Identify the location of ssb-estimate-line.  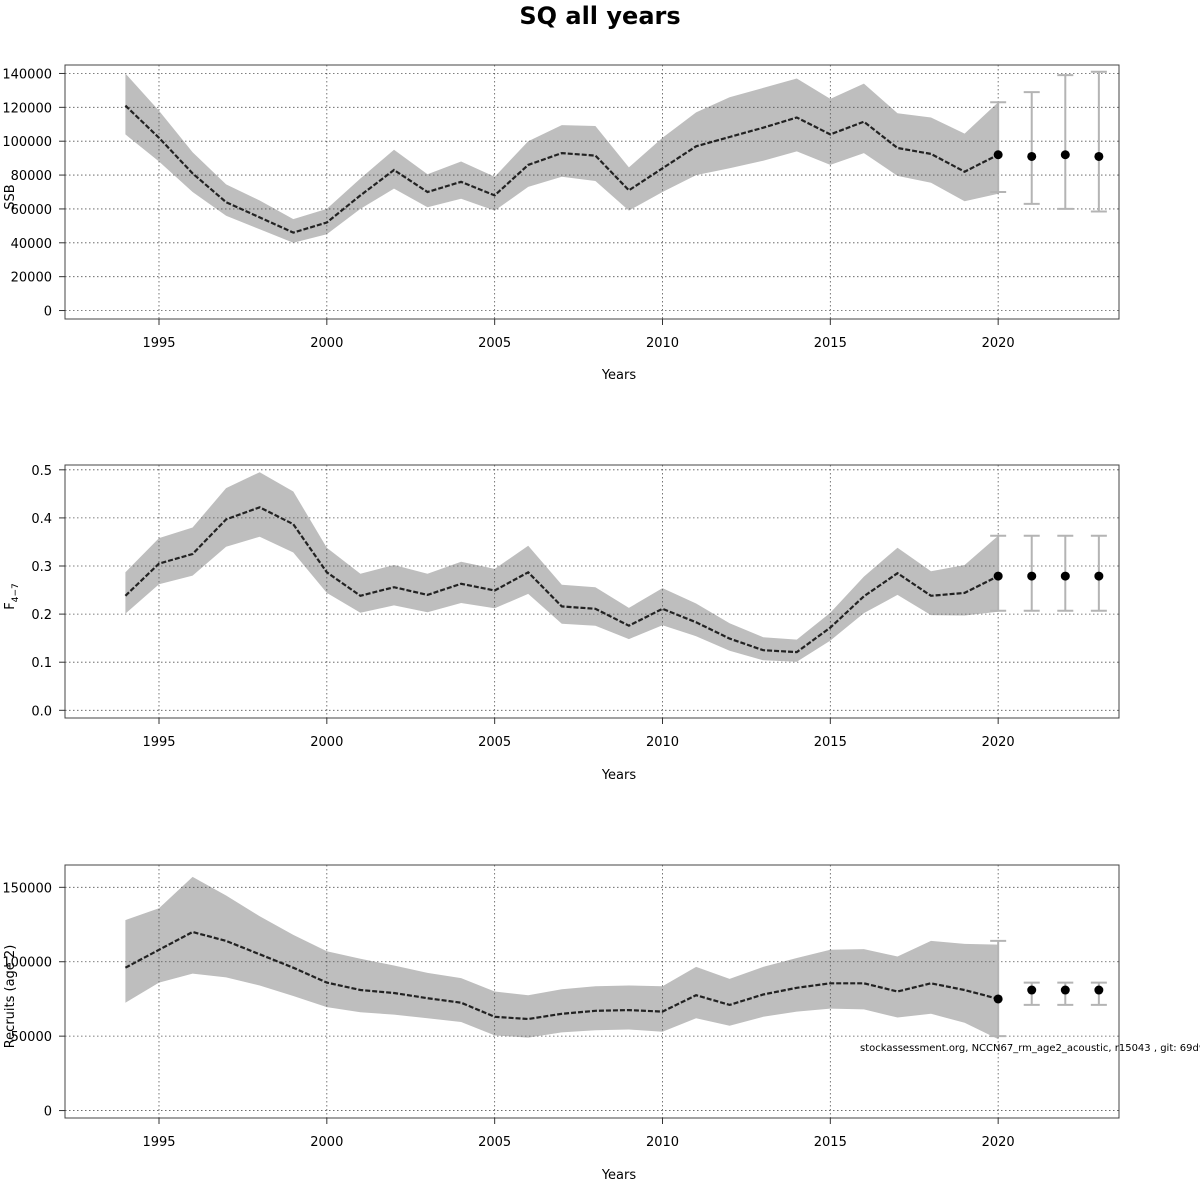
(561, 169).